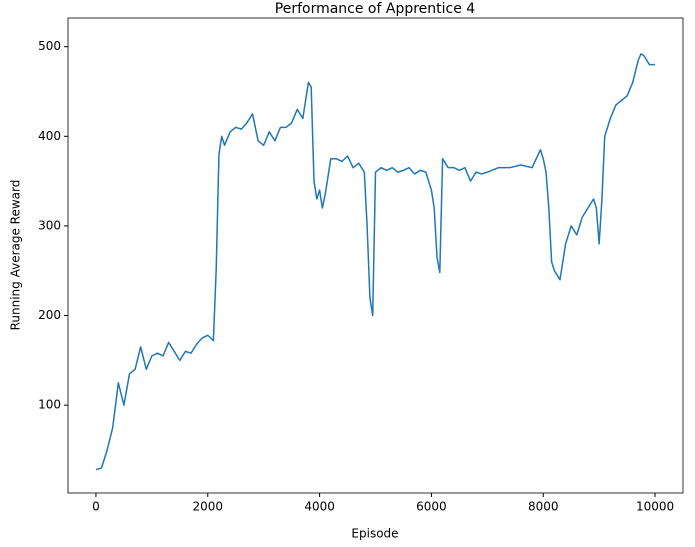 The image size is (695, 547). What do you see at coordinates (49, 46) in the screenshot?
I see `y-tick-label: 500` at bounding box center [49, 46].